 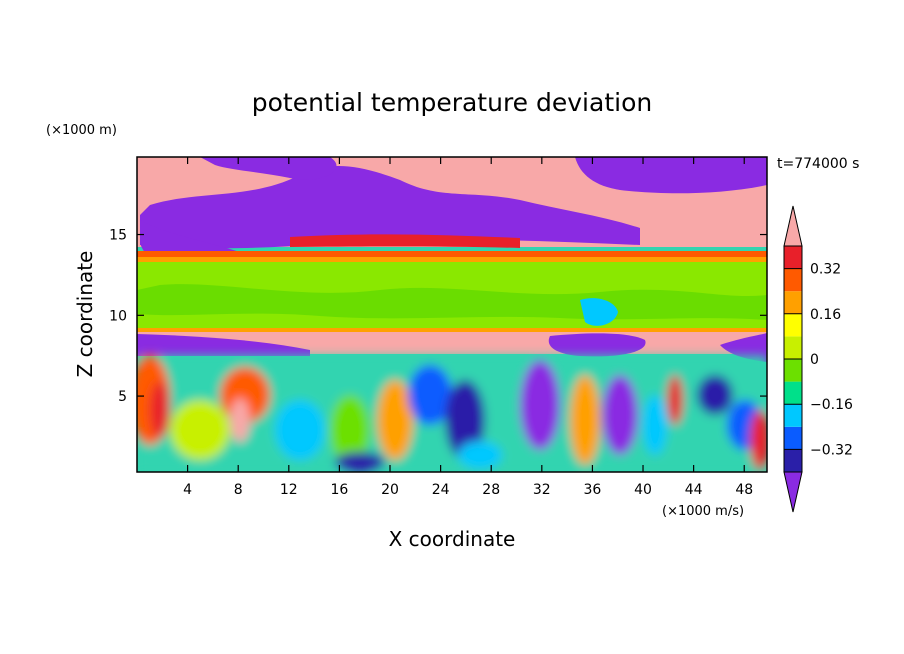 What do you see at coordinates (81, 130) in the screenshot?
I see `y-unit-label: (×1000 m)` at bounding box center [81, 130].